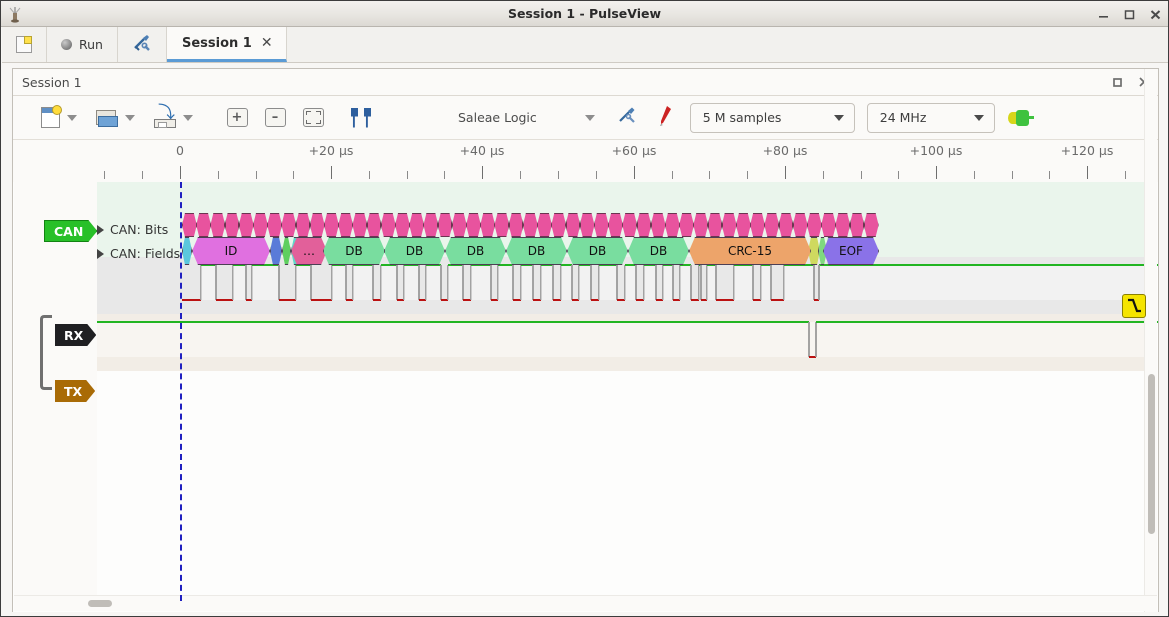 The image size is (1169, 617). What do you see at coordinates (1151, 454) in the screenshot?
I see `vertical-scrollbar-thumb` at bounding box center [1151, 454].